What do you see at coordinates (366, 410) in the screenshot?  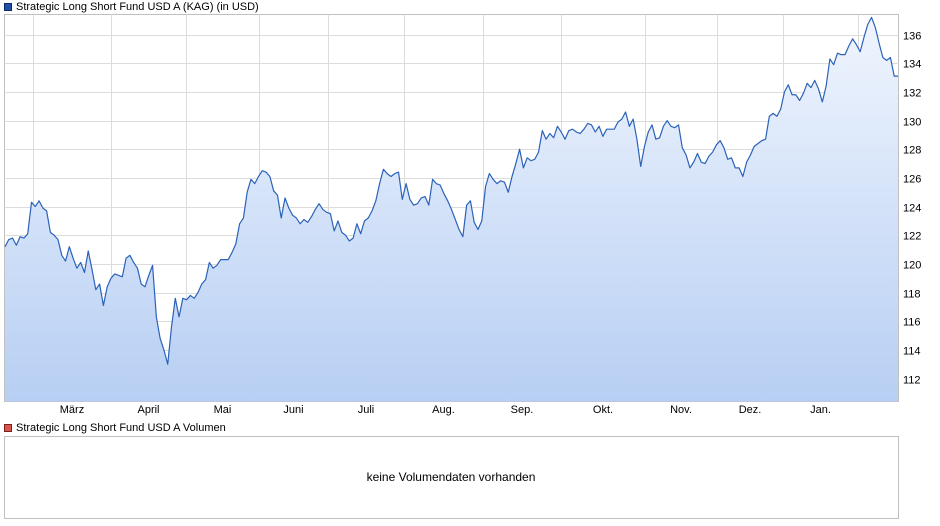 I see `x-tick-label: Juli` at bounding box center [366, 410].